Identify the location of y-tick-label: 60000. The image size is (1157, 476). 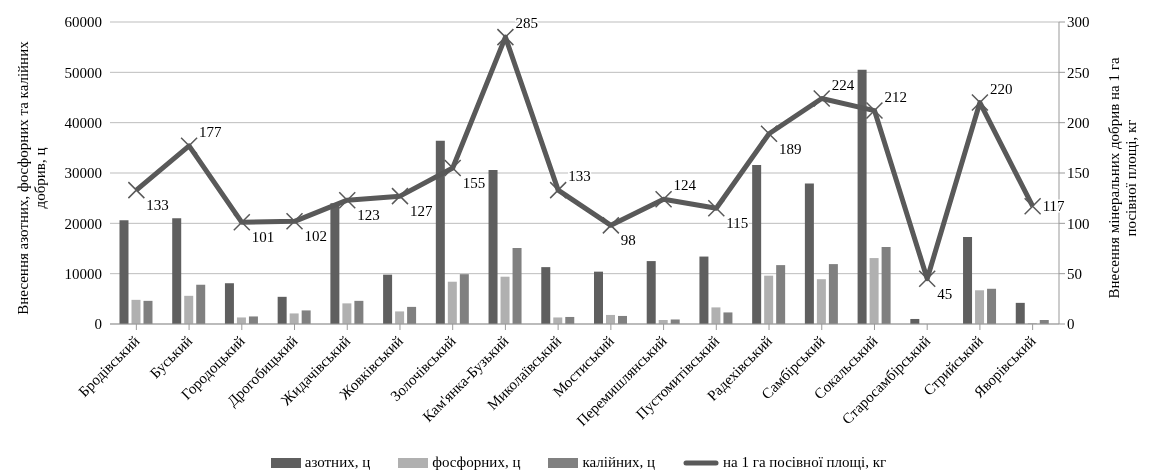
(83, 22).